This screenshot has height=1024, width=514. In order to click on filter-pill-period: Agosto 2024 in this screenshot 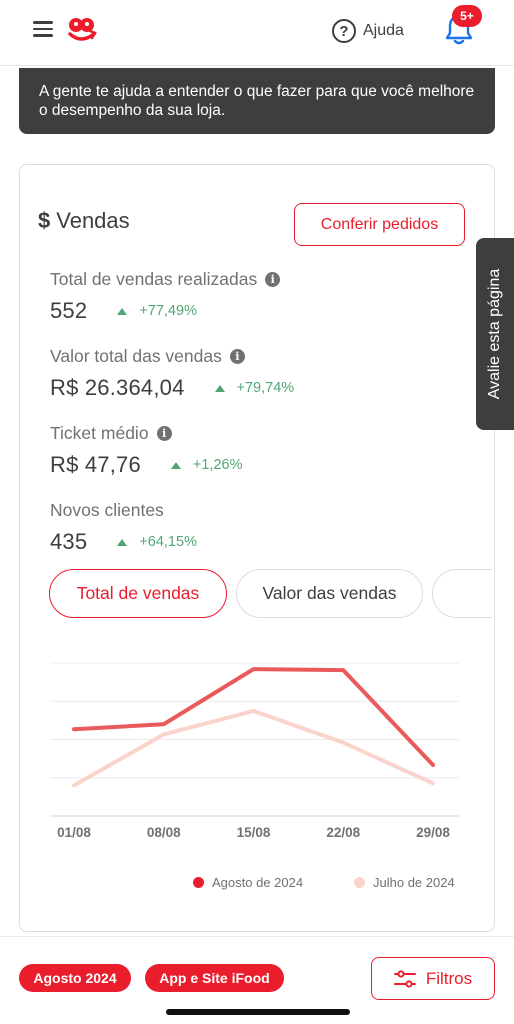, I will do `click(75, 978)`.